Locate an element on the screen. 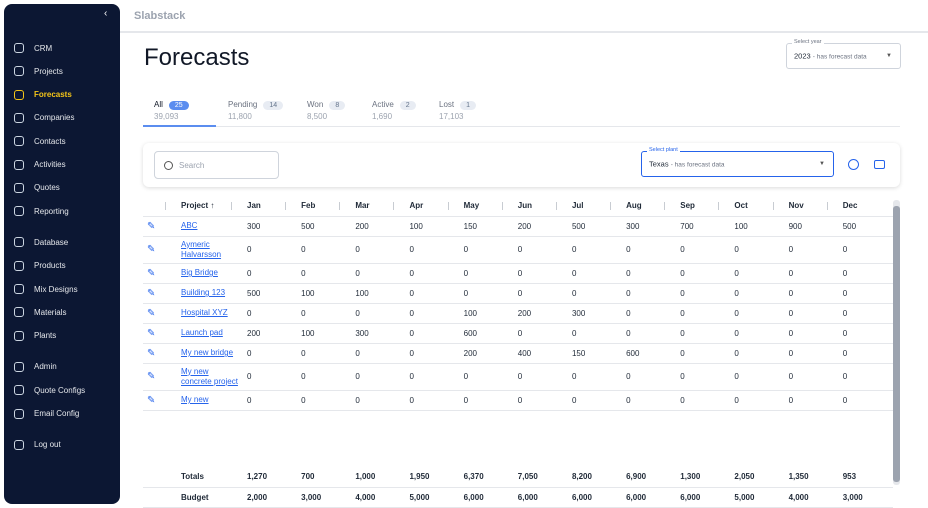  tab-indicator is located at coordinates (179, 126).